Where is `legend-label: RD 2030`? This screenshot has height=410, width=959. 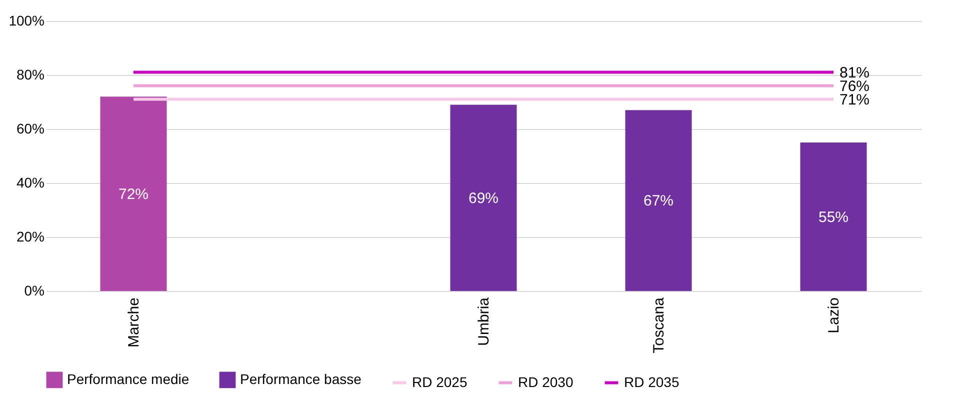
legend-label: RD 2030 is located at coordinates (546, 382).